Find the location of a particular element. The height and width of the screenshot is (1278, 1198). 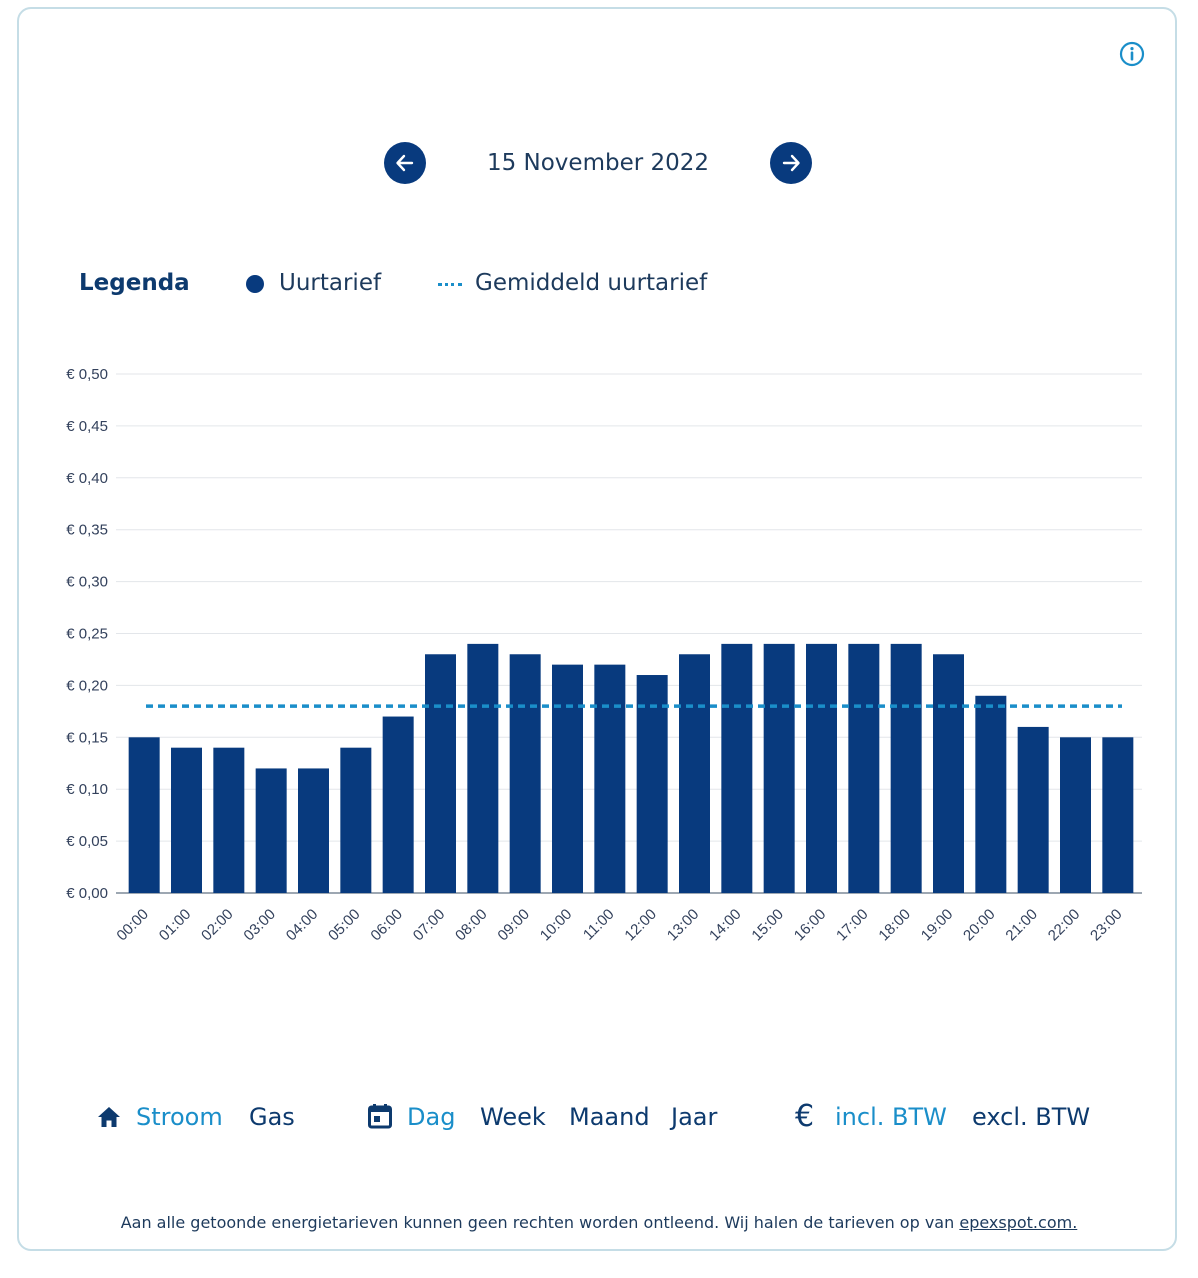

x-tick-label: 18:00 is located at coordinates (894, 925).